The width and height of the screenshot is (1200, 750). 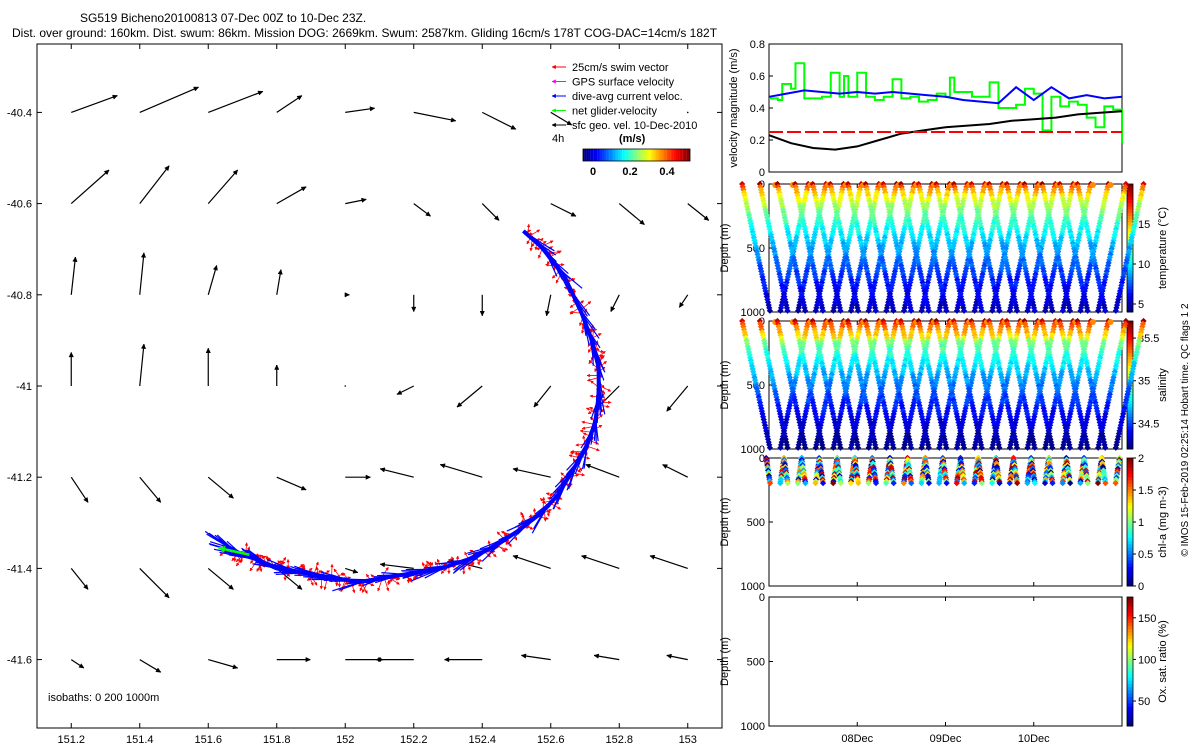 I want to click on profile-y-tick-label: 1000, so click(x=753, y=313).